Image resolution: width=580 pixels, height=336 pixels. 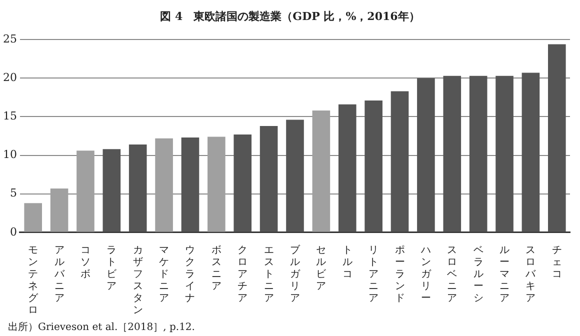 I want to click on y-tick-label: 0, so click(x=13, y=231).